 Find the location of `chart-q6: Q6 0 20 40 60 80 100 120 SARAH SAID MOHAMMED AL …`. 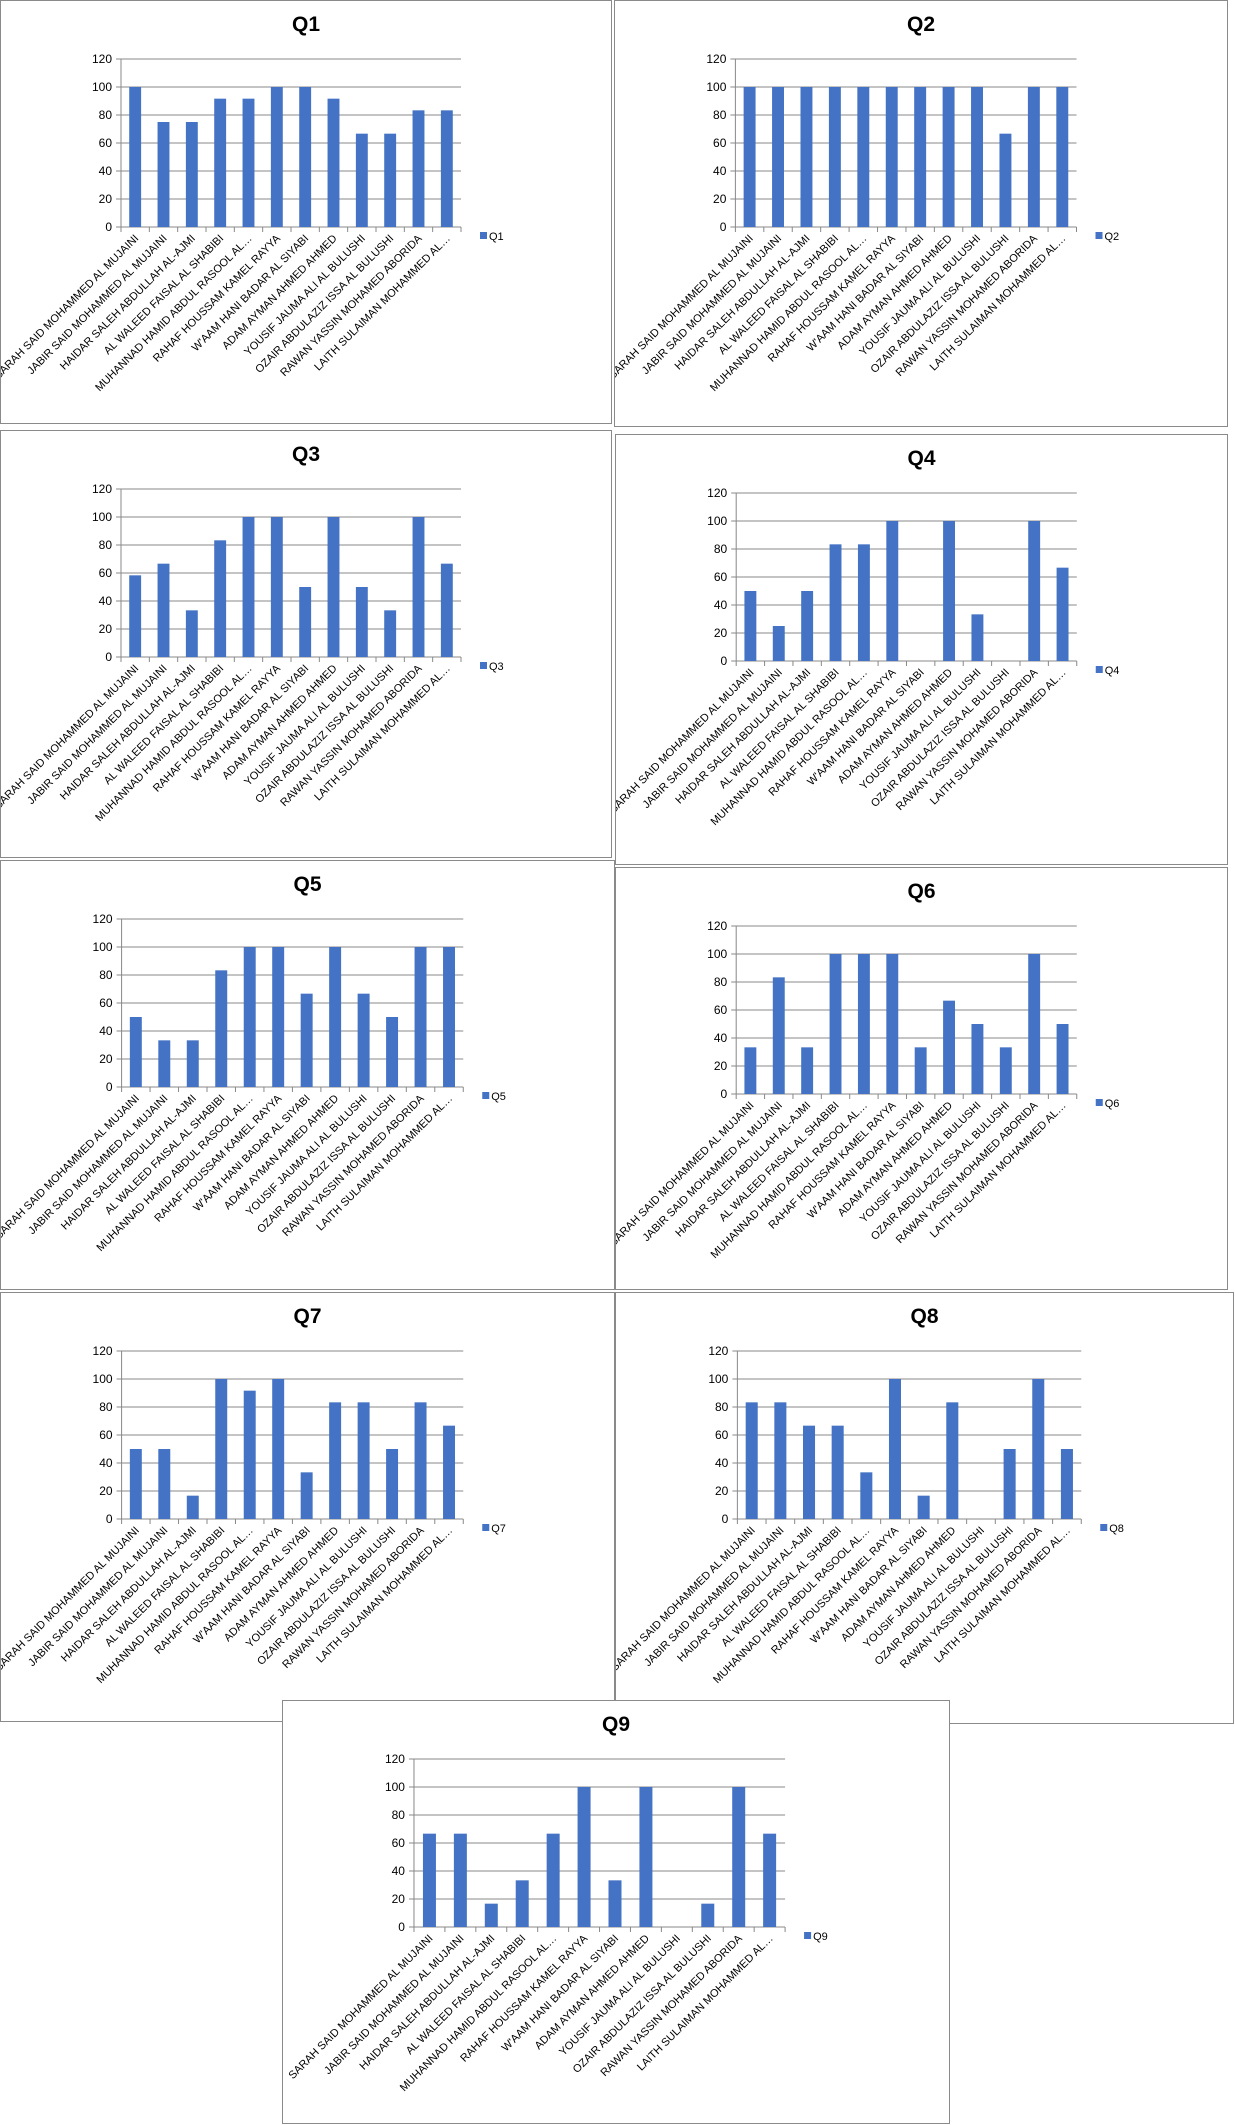

chart-q6: Q6 0 20 40 60 80 100 120 SARAH SAID MOHAMMED AL … is located at coordinates (921, 1078).